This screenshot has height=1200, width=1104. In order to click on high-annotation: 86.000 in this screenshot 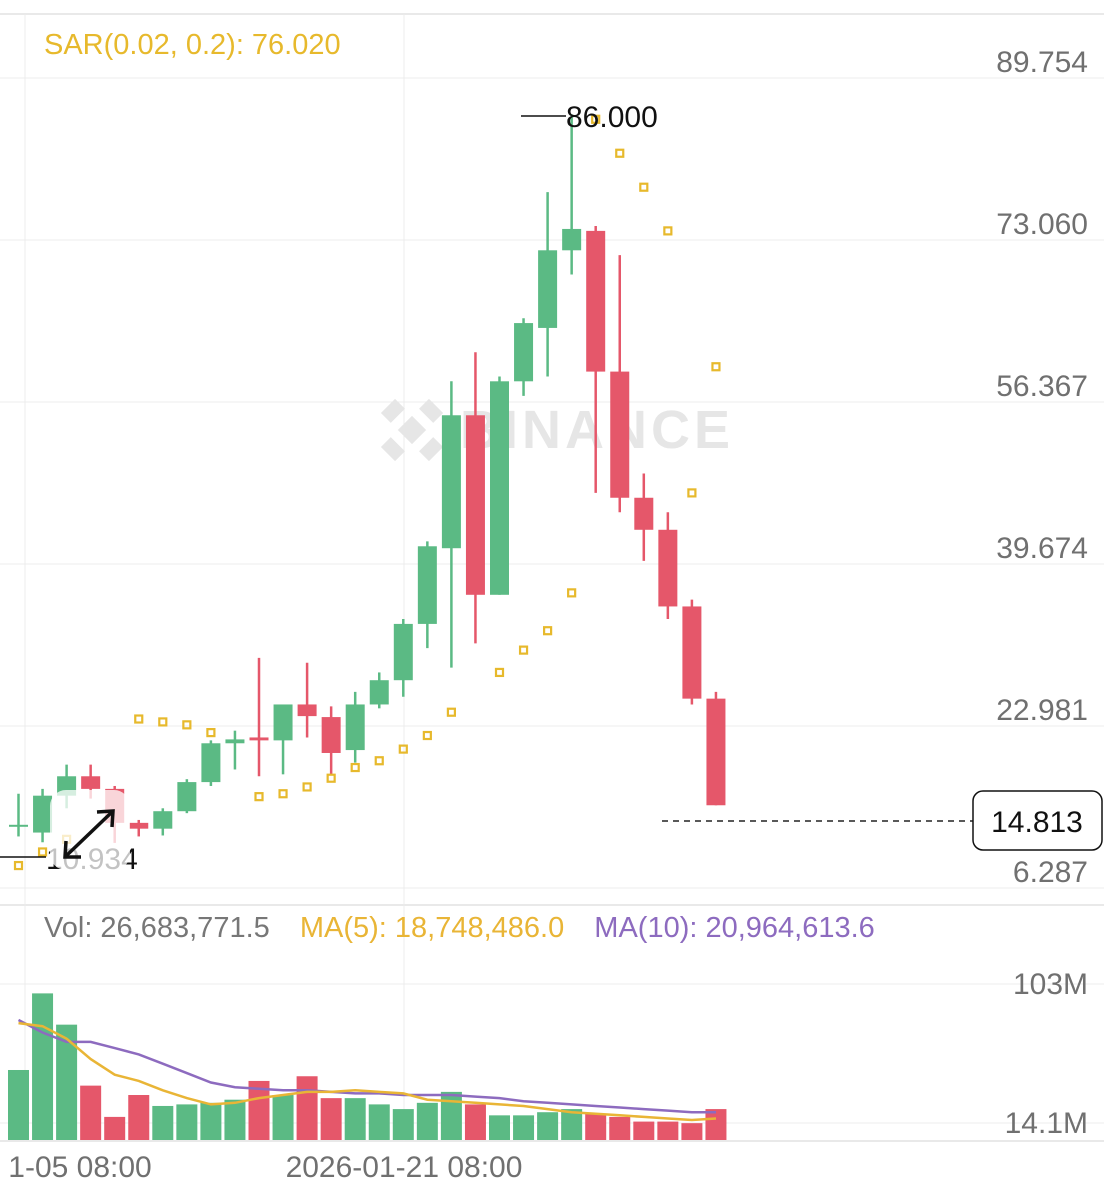, I will do `click(589, 117)`.